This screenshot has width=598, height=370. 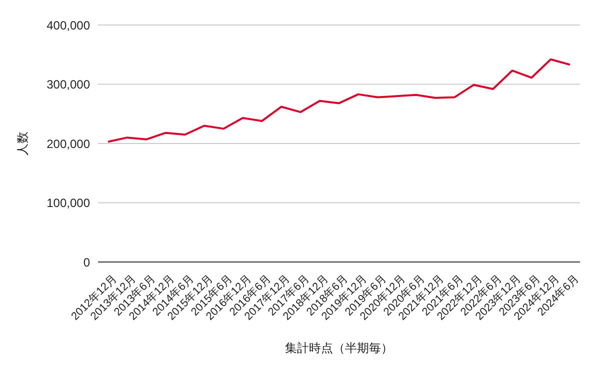 What do you see at coordinates (68, 143) in the screenshot?
I see `y-tick-label: 200,000` at bounding box center [68, 143].